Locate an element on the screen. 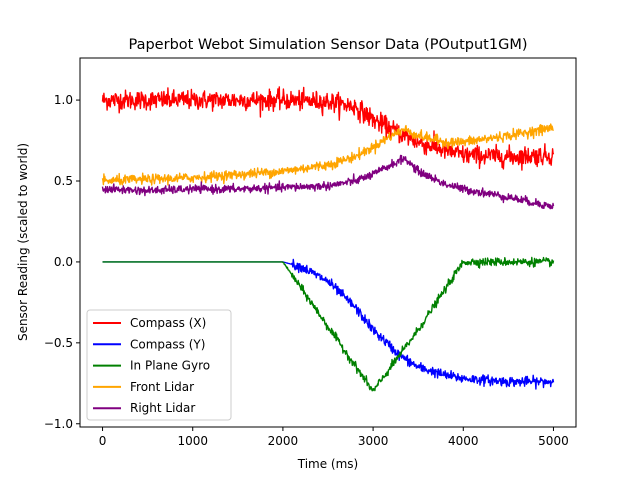 The image size is (640, 480). x-tick-label: 1000 is located at coordinates (192, 441).